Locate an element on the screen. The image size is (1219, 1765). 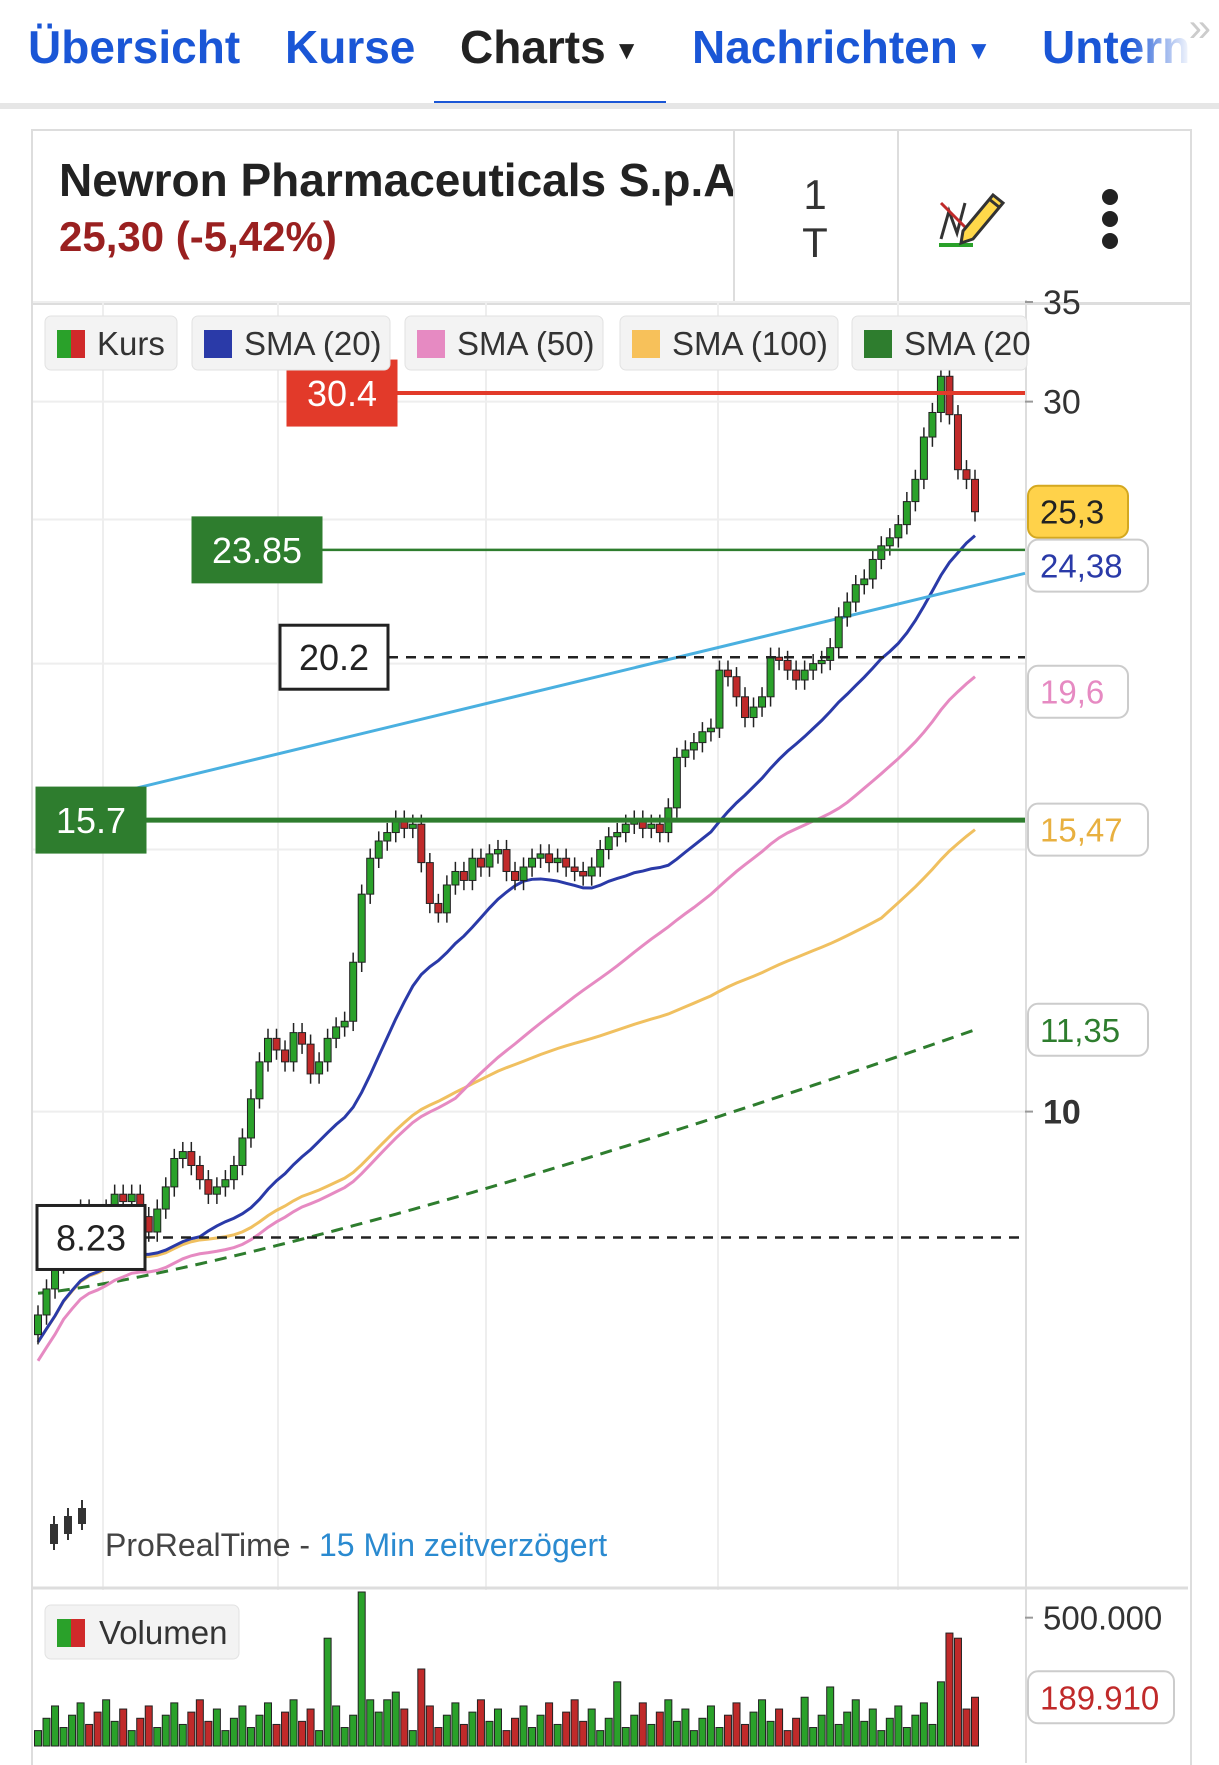
draw-tool-button is located at coordinates (973, 221).